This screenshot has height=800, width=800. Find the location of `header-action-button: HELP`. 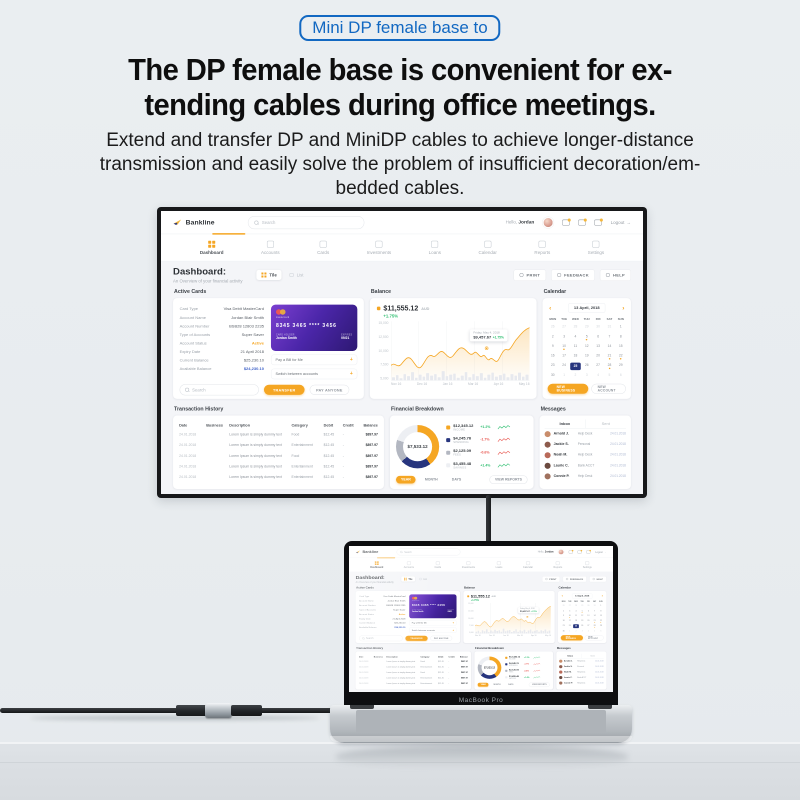

header-action-button: HELP is located at coordinates (615, 275).